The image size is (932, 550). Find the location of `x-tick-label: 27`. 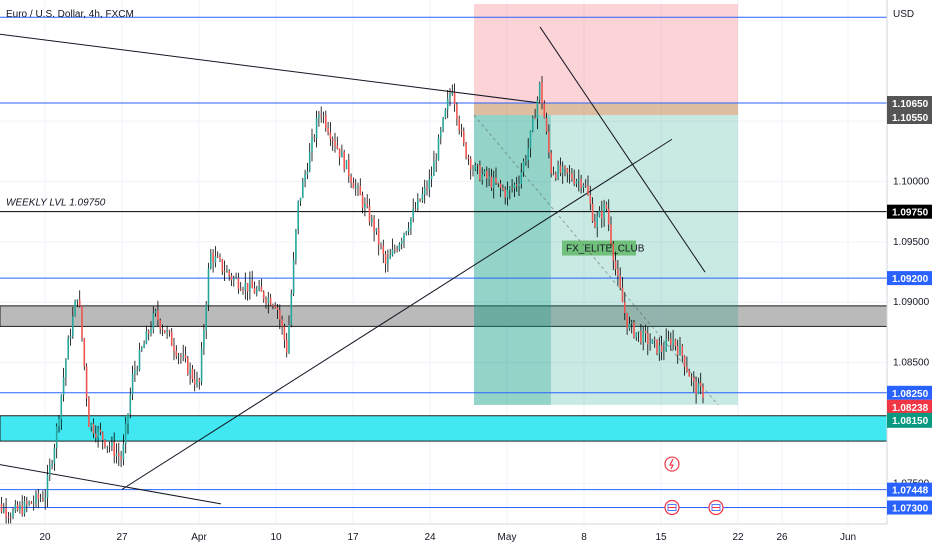

x-tick-label: 27 is located at coordinates (122, 537).